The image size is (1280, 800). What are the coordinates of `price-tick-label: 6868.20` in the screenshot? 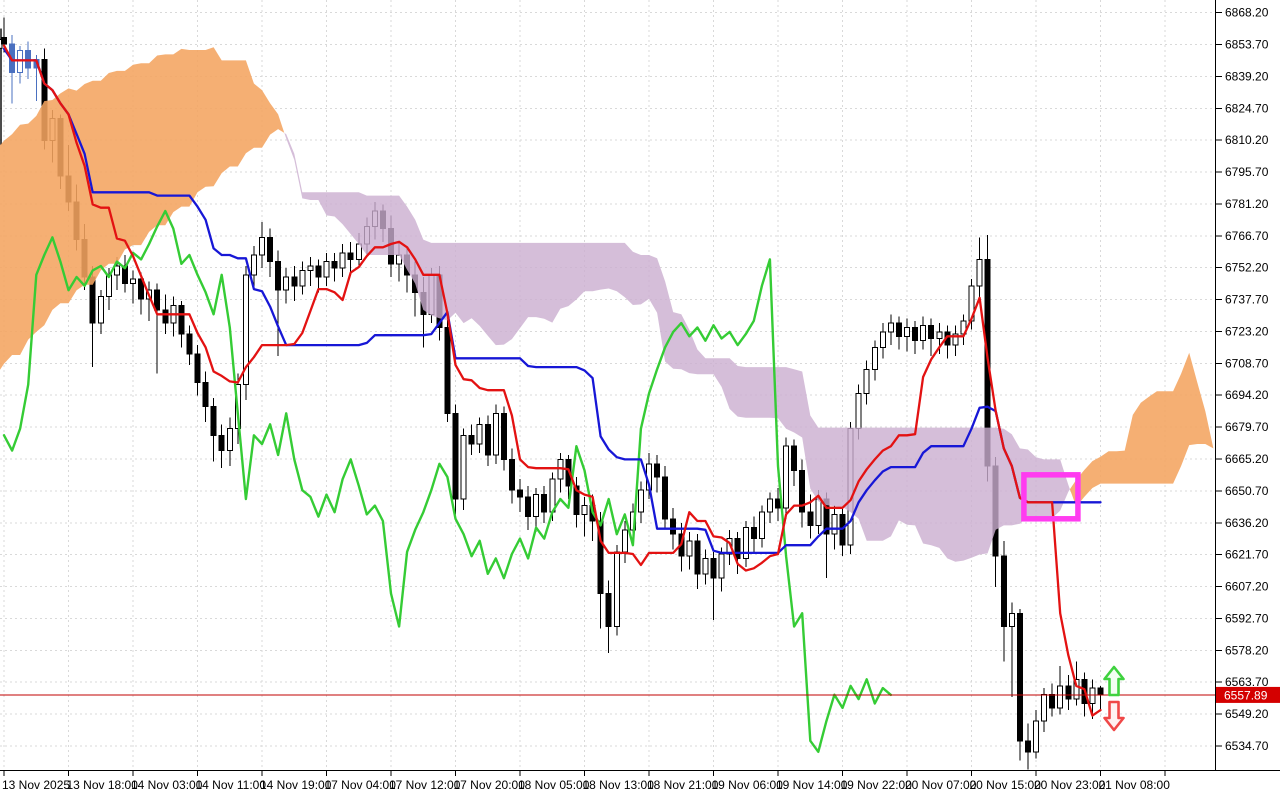 It's located at (1247, 13).